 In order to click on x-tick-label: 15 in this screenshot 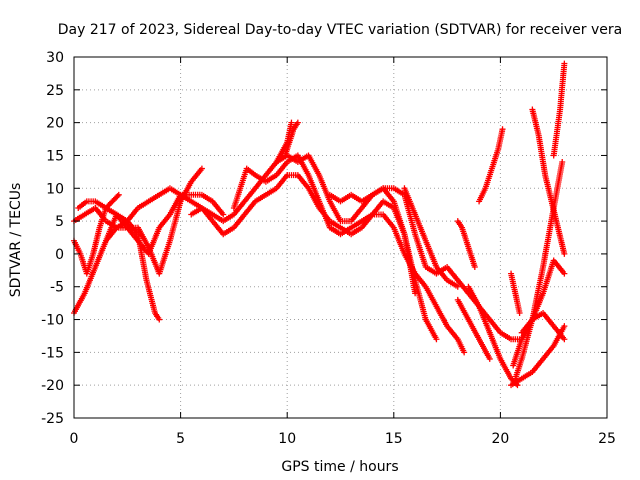, I will do `click(394, 439)`.